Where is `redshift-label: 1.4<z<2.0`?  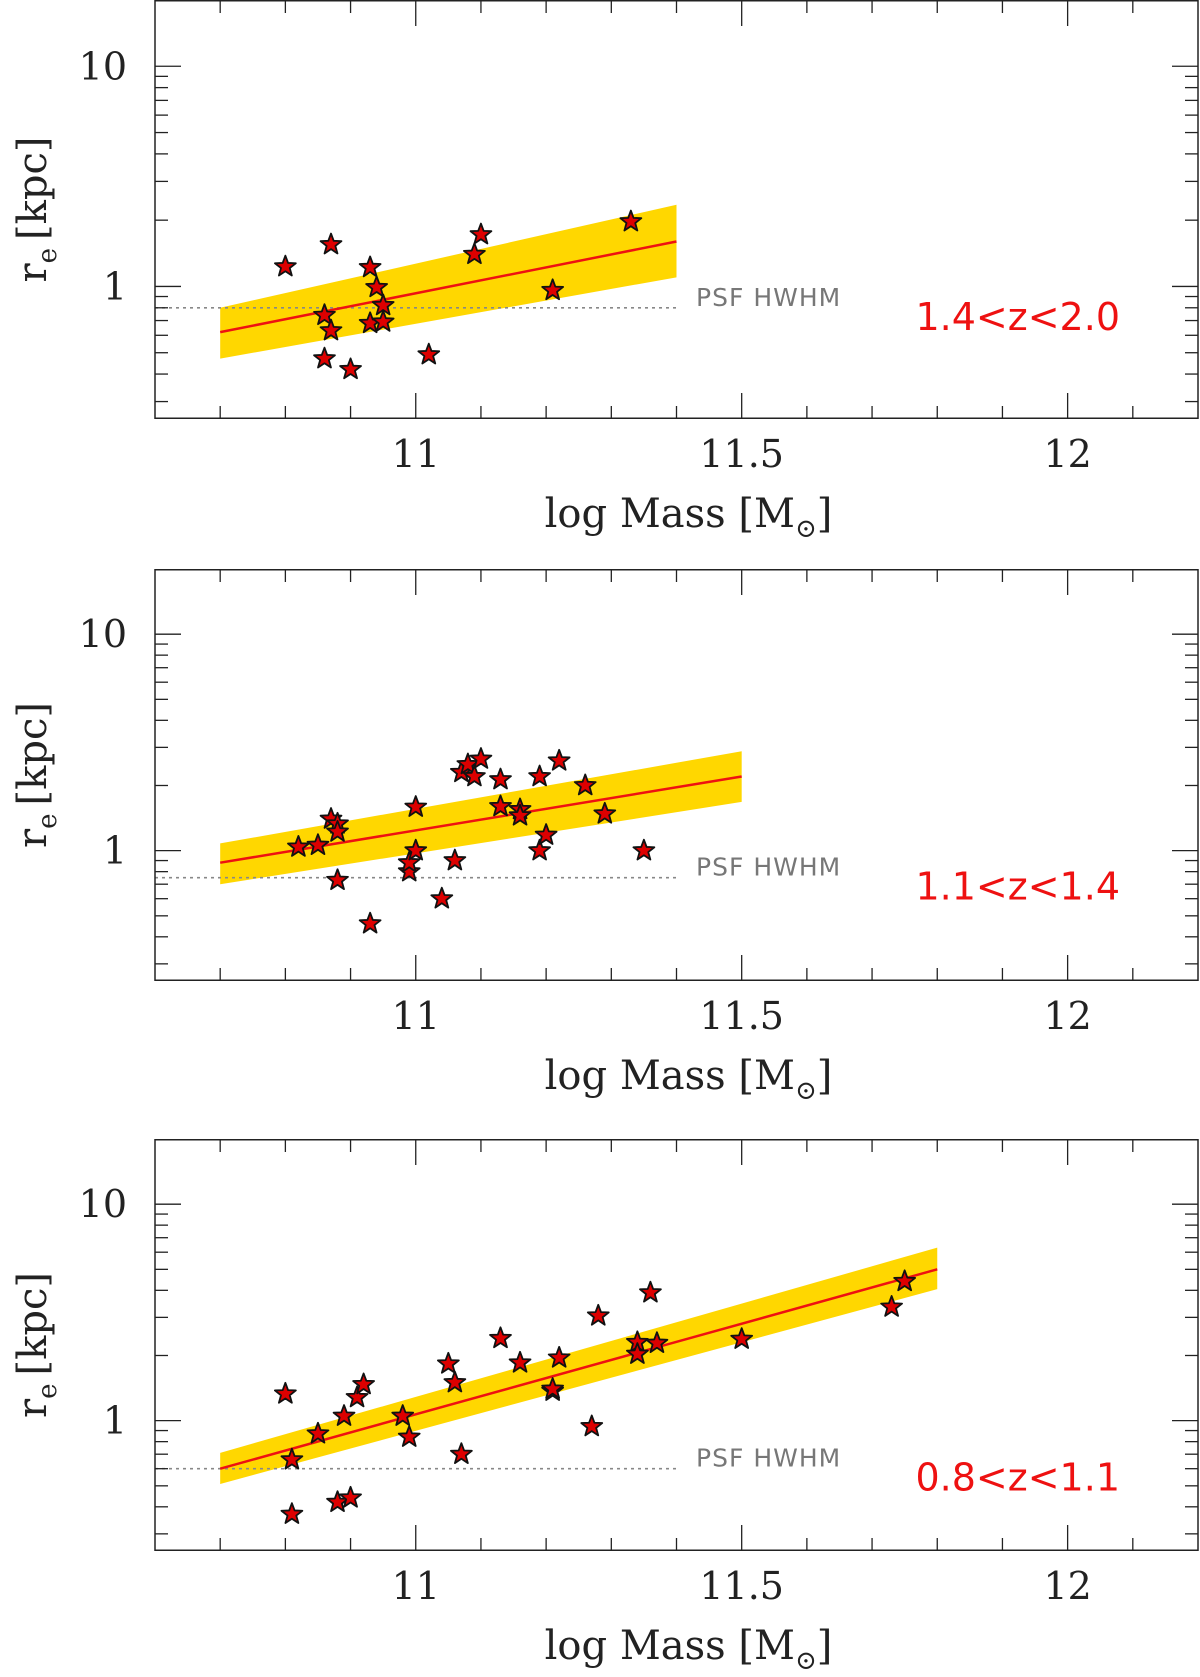
redshift-label: 1.4<z<2.0 is located at coordinates (1018, 317).